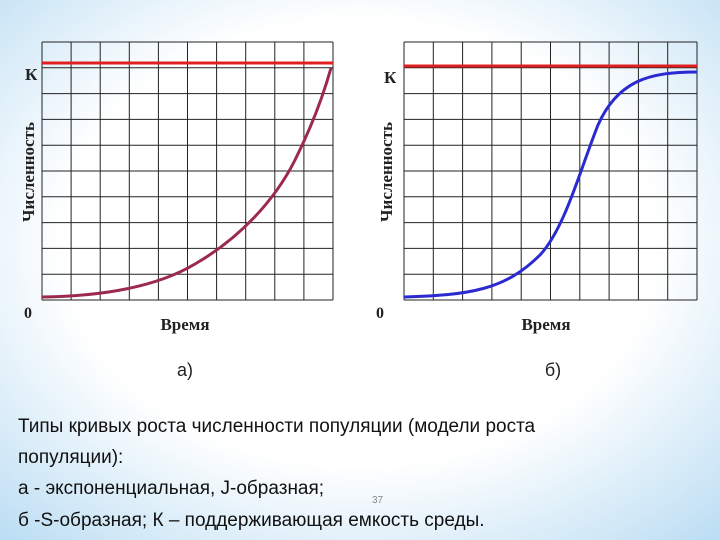 The height and width of the screenshot is (540, 720). Describe the element at coordinates (70, 457) in the screenshot. I see `text-line: популяции):` at that location.